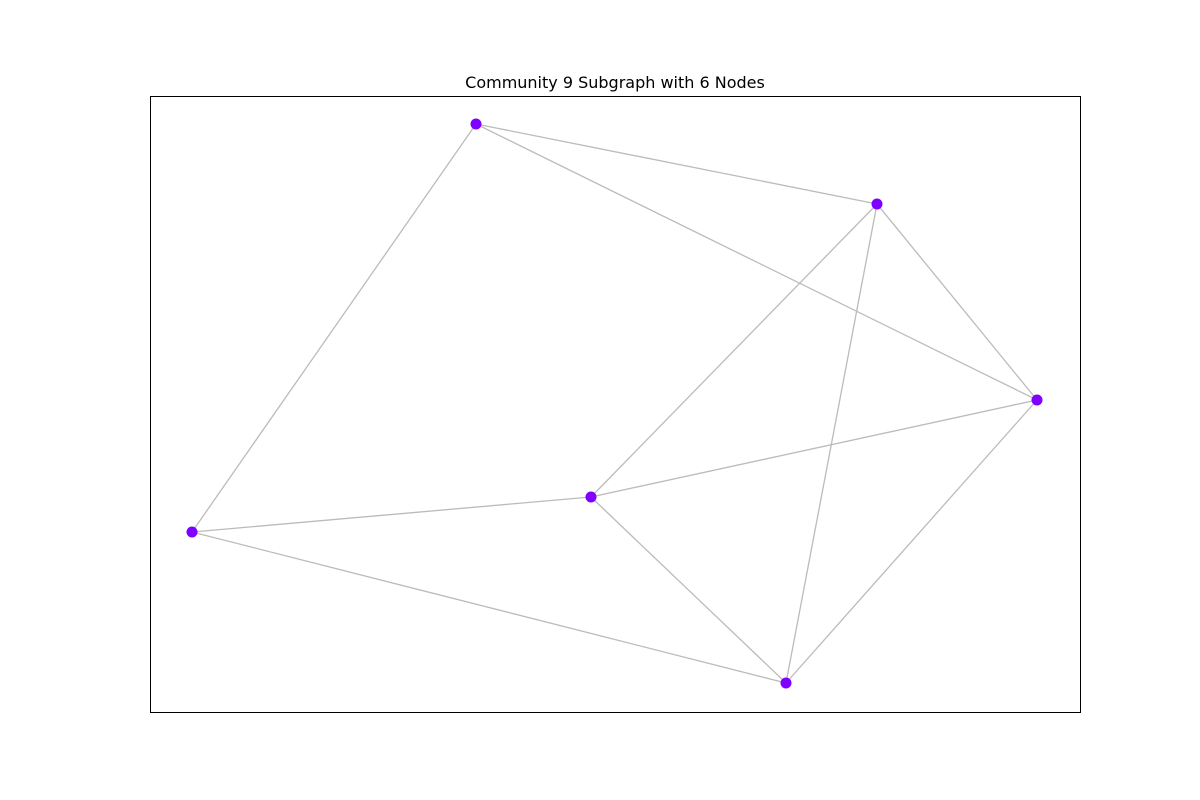 The height and width of the screenshot is (800, 1200). Describe the element at coordinates (957, 302) in the screenshot. I see `edge-n2-n3` at that location.